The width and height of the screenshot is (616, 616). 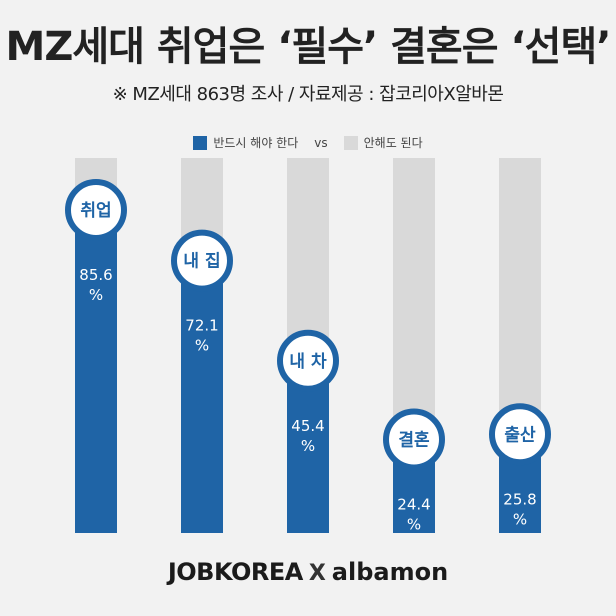 I want to click on chart-subtitle: ※ MZ세대 863명 조사 / 자료제공 : 잡코리아X알바몬, so click(x=308, y=94).